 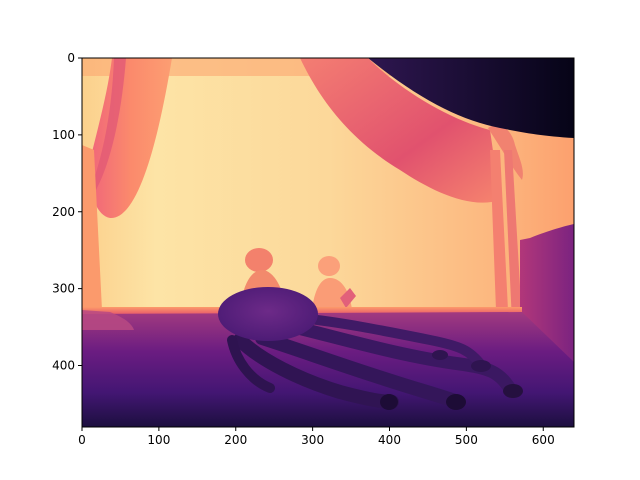 I want to click on y-tick-label: 200, so click(x=63, y=212).